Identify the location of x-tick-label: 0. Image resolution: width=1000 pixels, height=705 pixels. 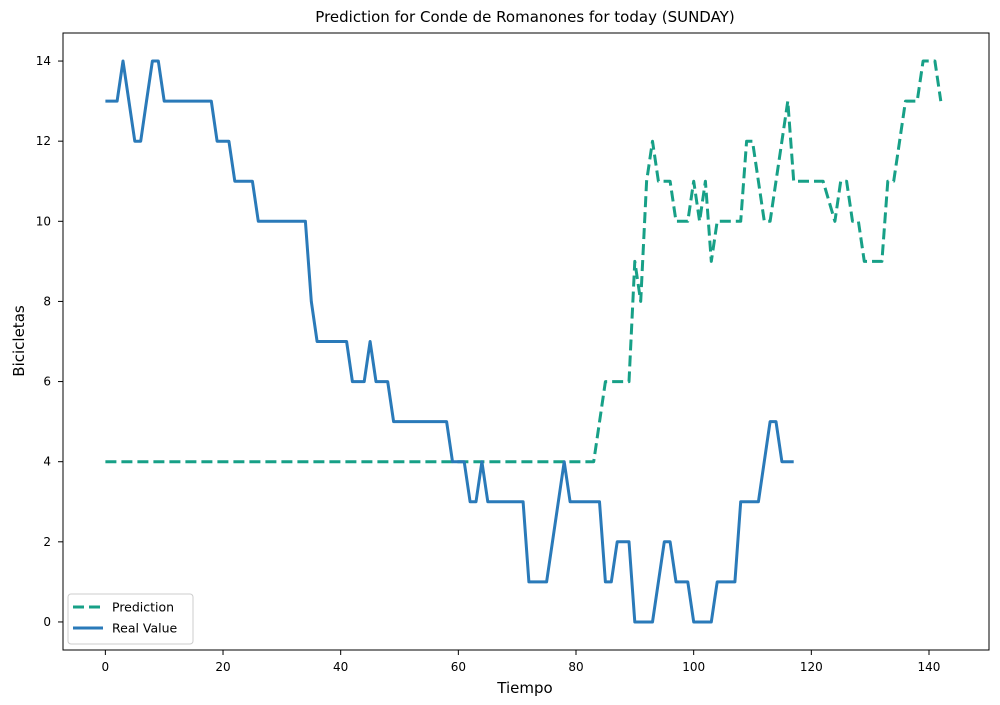
(106, 667).